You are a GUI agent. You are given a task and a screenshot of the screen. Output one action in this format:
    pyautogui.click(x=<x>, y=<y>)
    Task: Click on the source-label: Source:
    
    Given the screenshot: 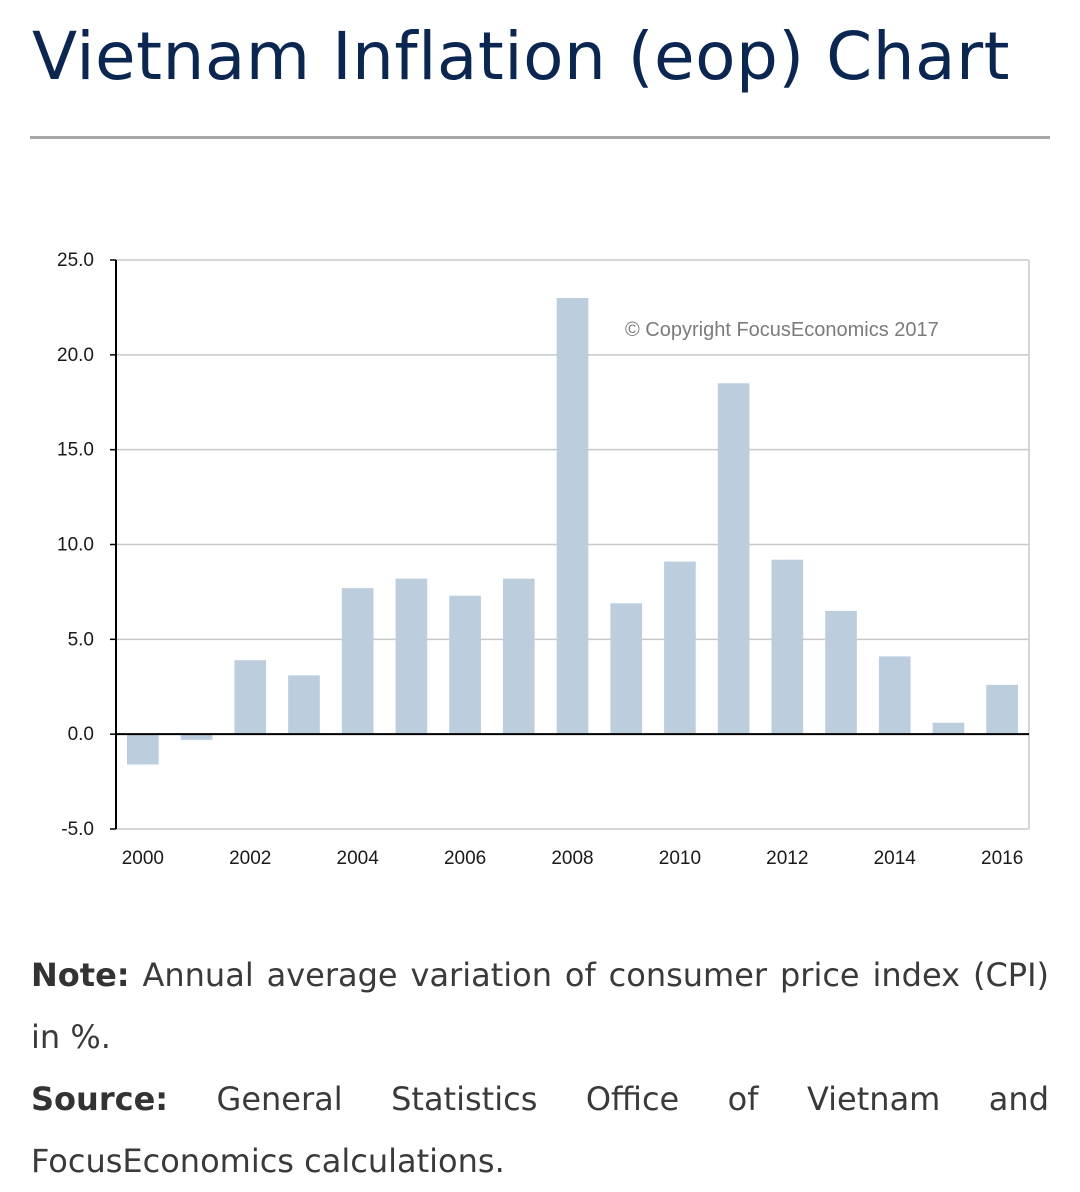 What is the action you would take?
    pyautogui.click(x=100, y=1099)
    